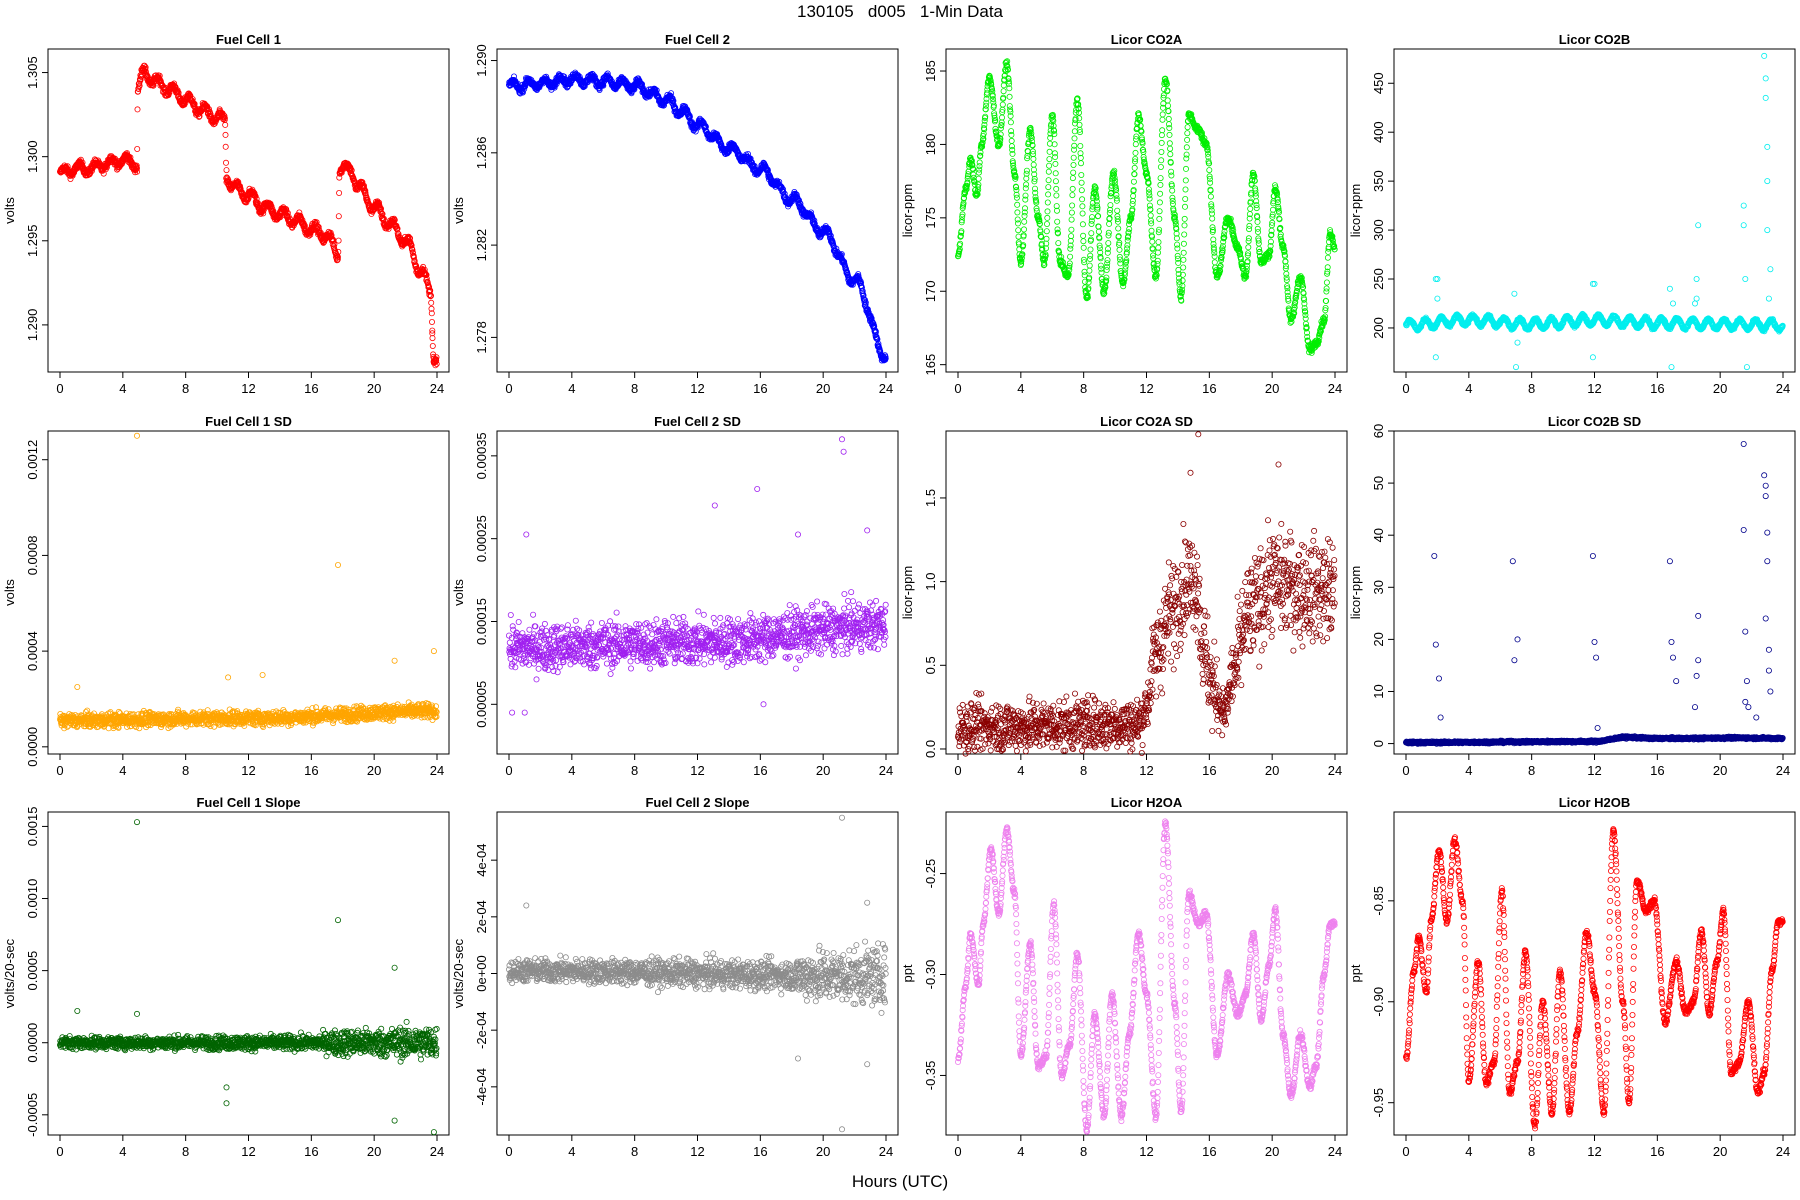 This screenshot has width=1800, height=1200. What do you see at coordinates (907, 210) in the screenshot?
I see `y-axis-label: licor-ppm` at bounding box center [907, 210].